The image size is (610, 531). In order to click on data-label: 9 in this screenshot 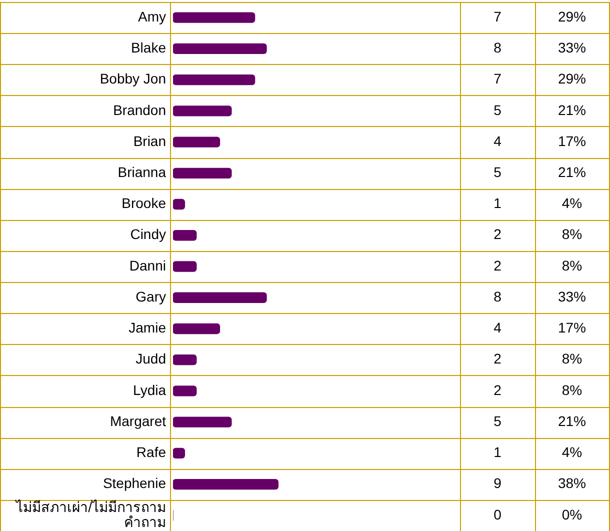, I will do `click(498, 483)`.